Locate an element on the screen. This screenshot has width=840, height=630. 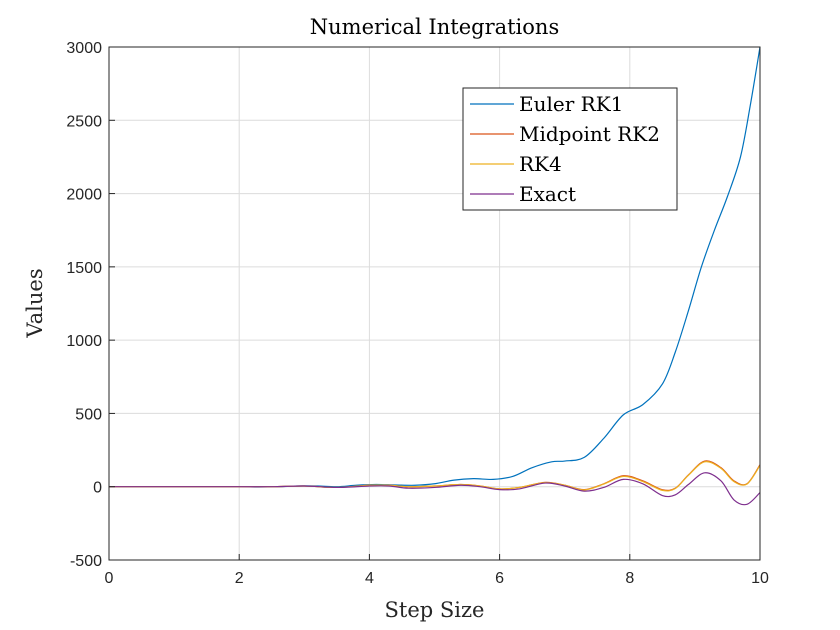
x-axis-label: Step Size is located at coordinates (435, 610).